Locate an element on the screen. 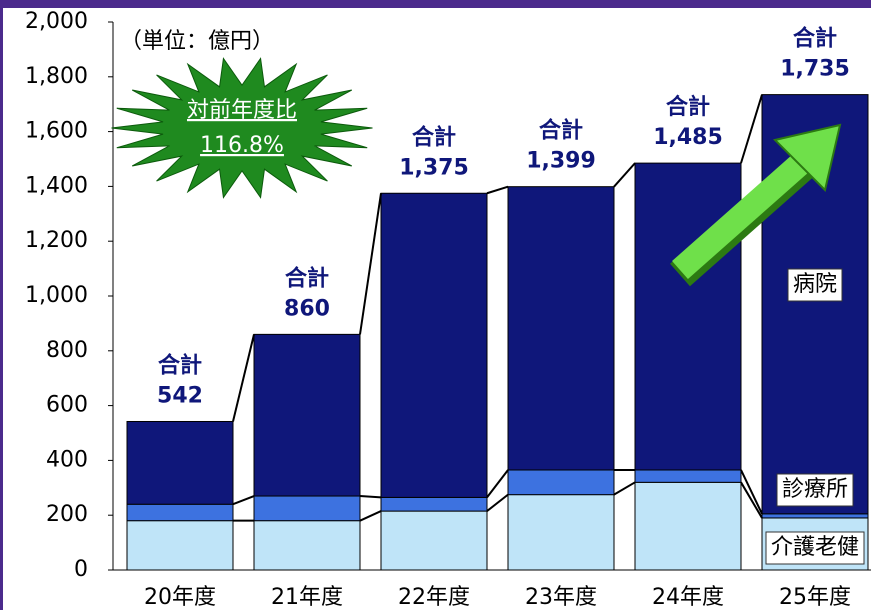 The width and height of the screenshot is (871, 610). total-value: 860 is located at coordinates (307, 308).